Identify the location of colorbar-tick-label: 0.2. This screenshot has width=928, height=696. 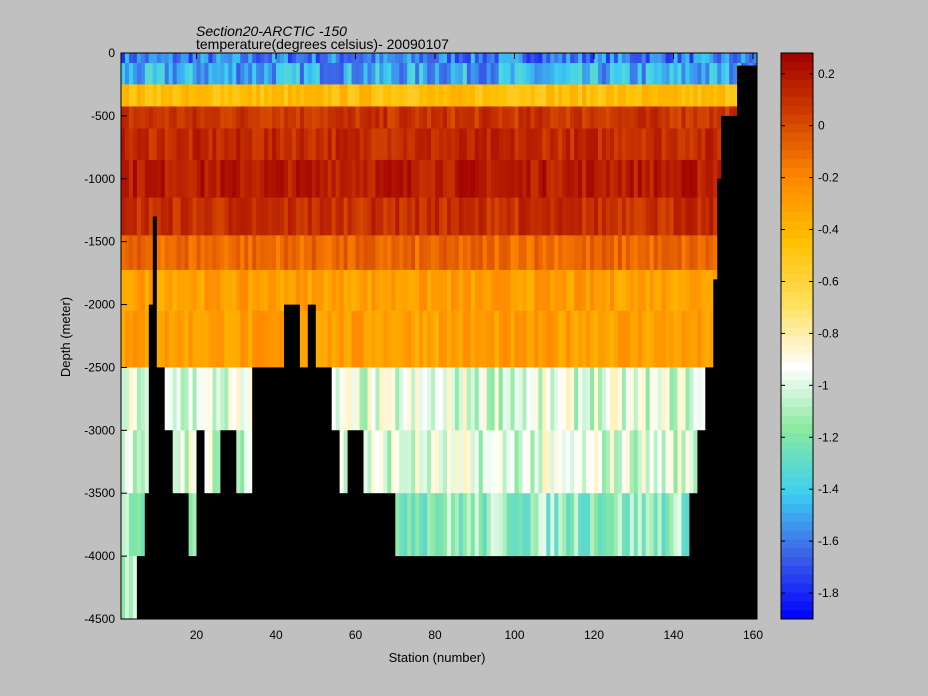
(826, 74).